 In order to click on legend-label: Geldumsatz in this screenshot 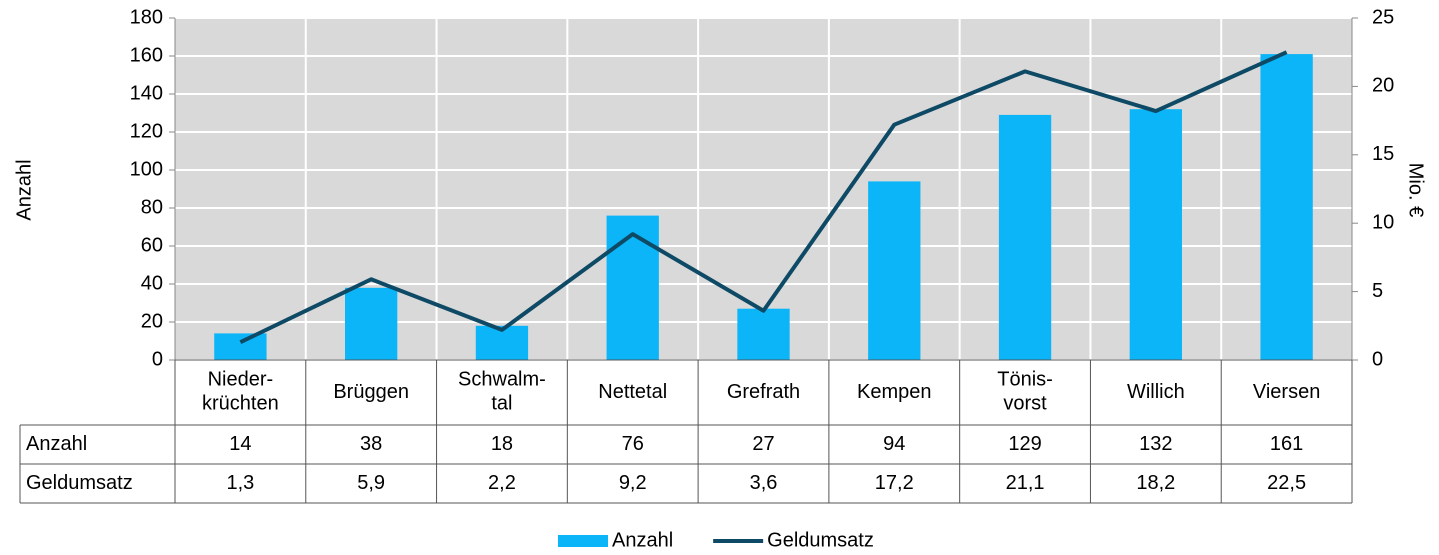, I will do `click(820, 540)`.